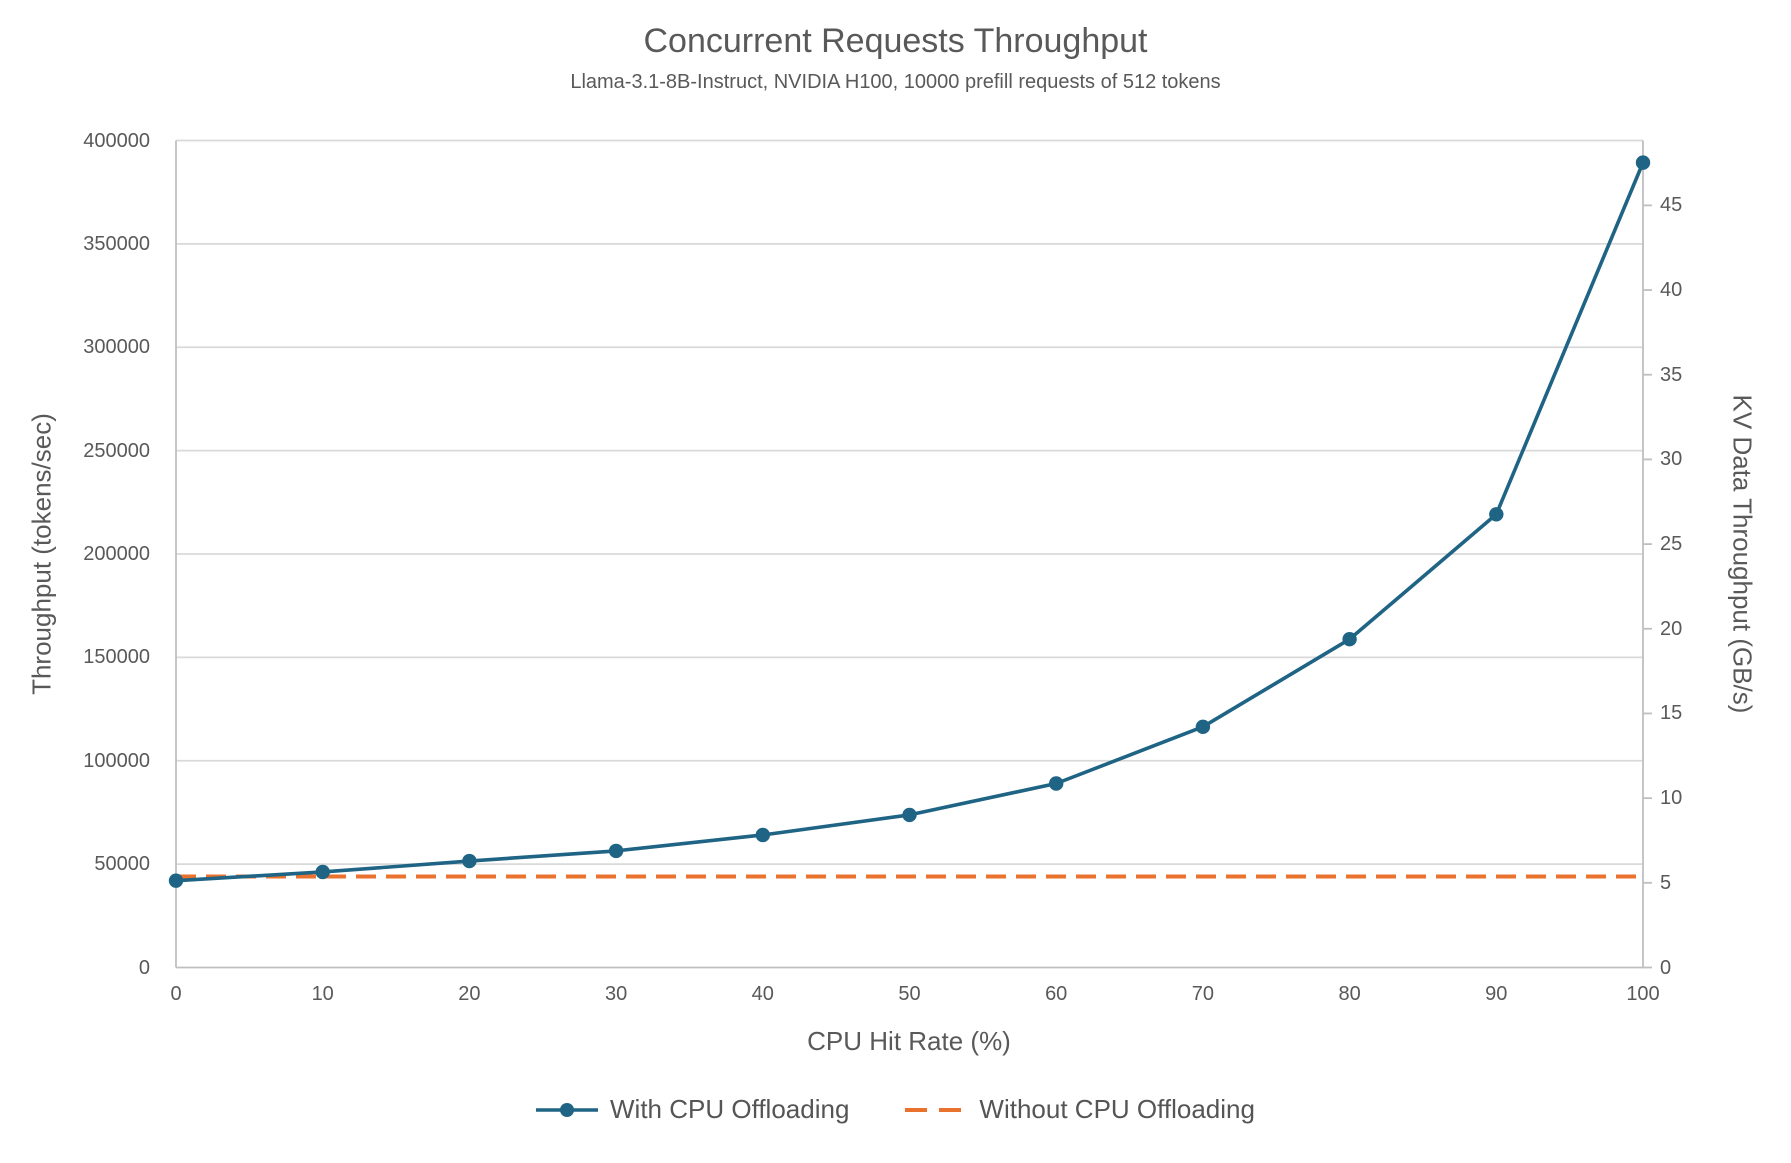 The image size is (1791, 1163). Describe the element at coordinates (41, 554) in the screenshot. I see `left-axis-title: Throughput (tokens/sec)` at that location.